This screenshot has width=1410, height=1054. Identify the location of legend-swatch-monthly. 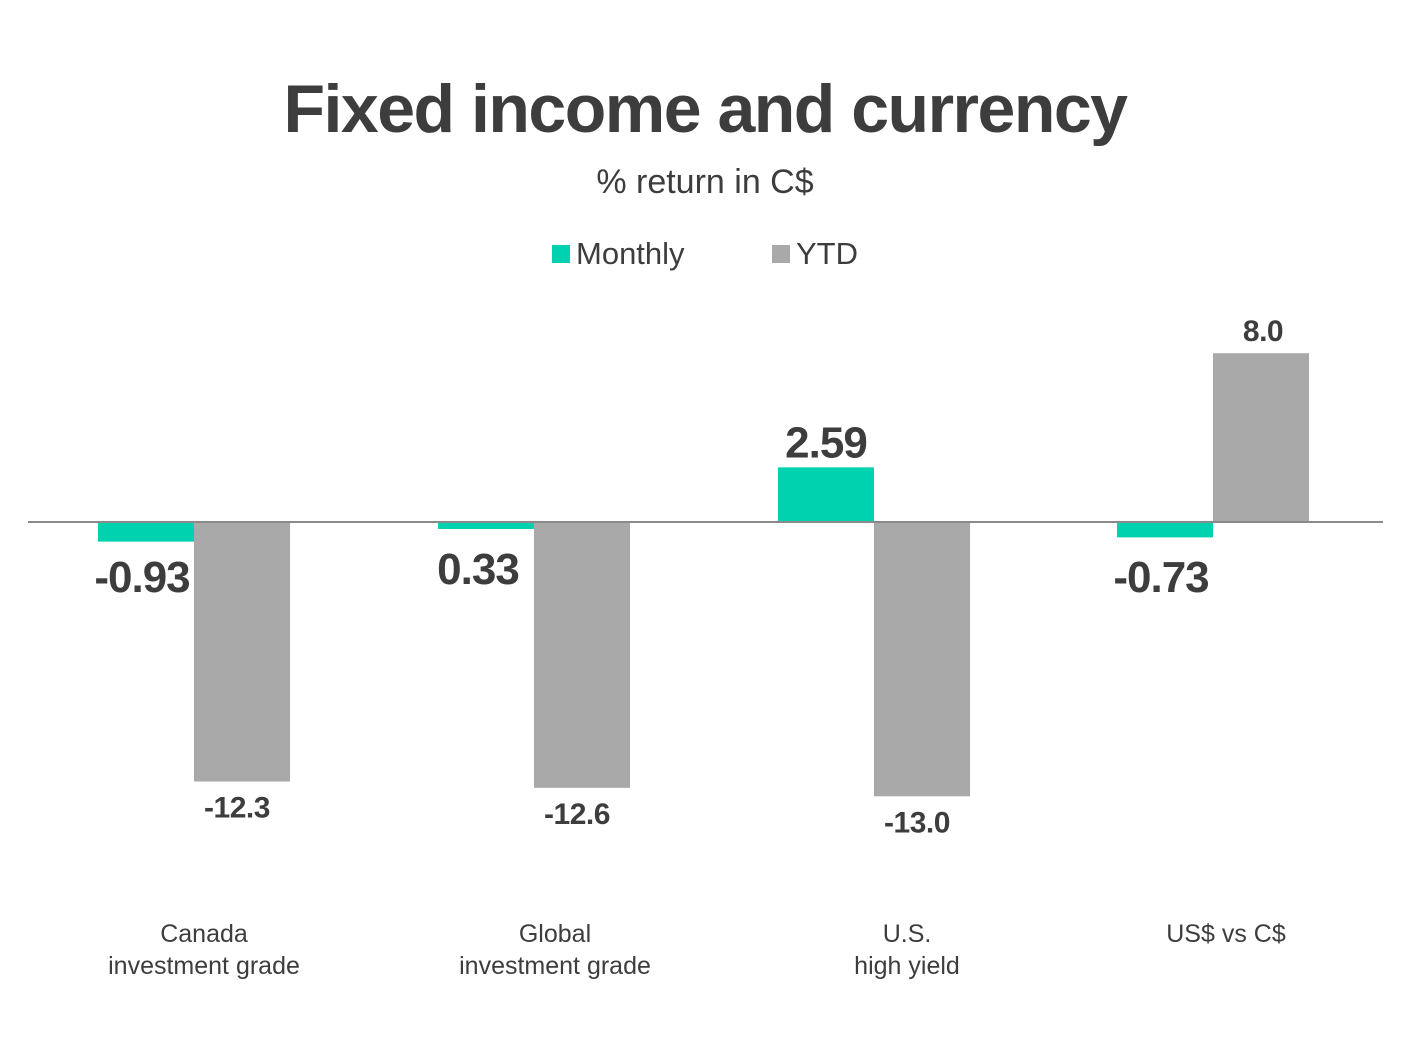
(561, 254).